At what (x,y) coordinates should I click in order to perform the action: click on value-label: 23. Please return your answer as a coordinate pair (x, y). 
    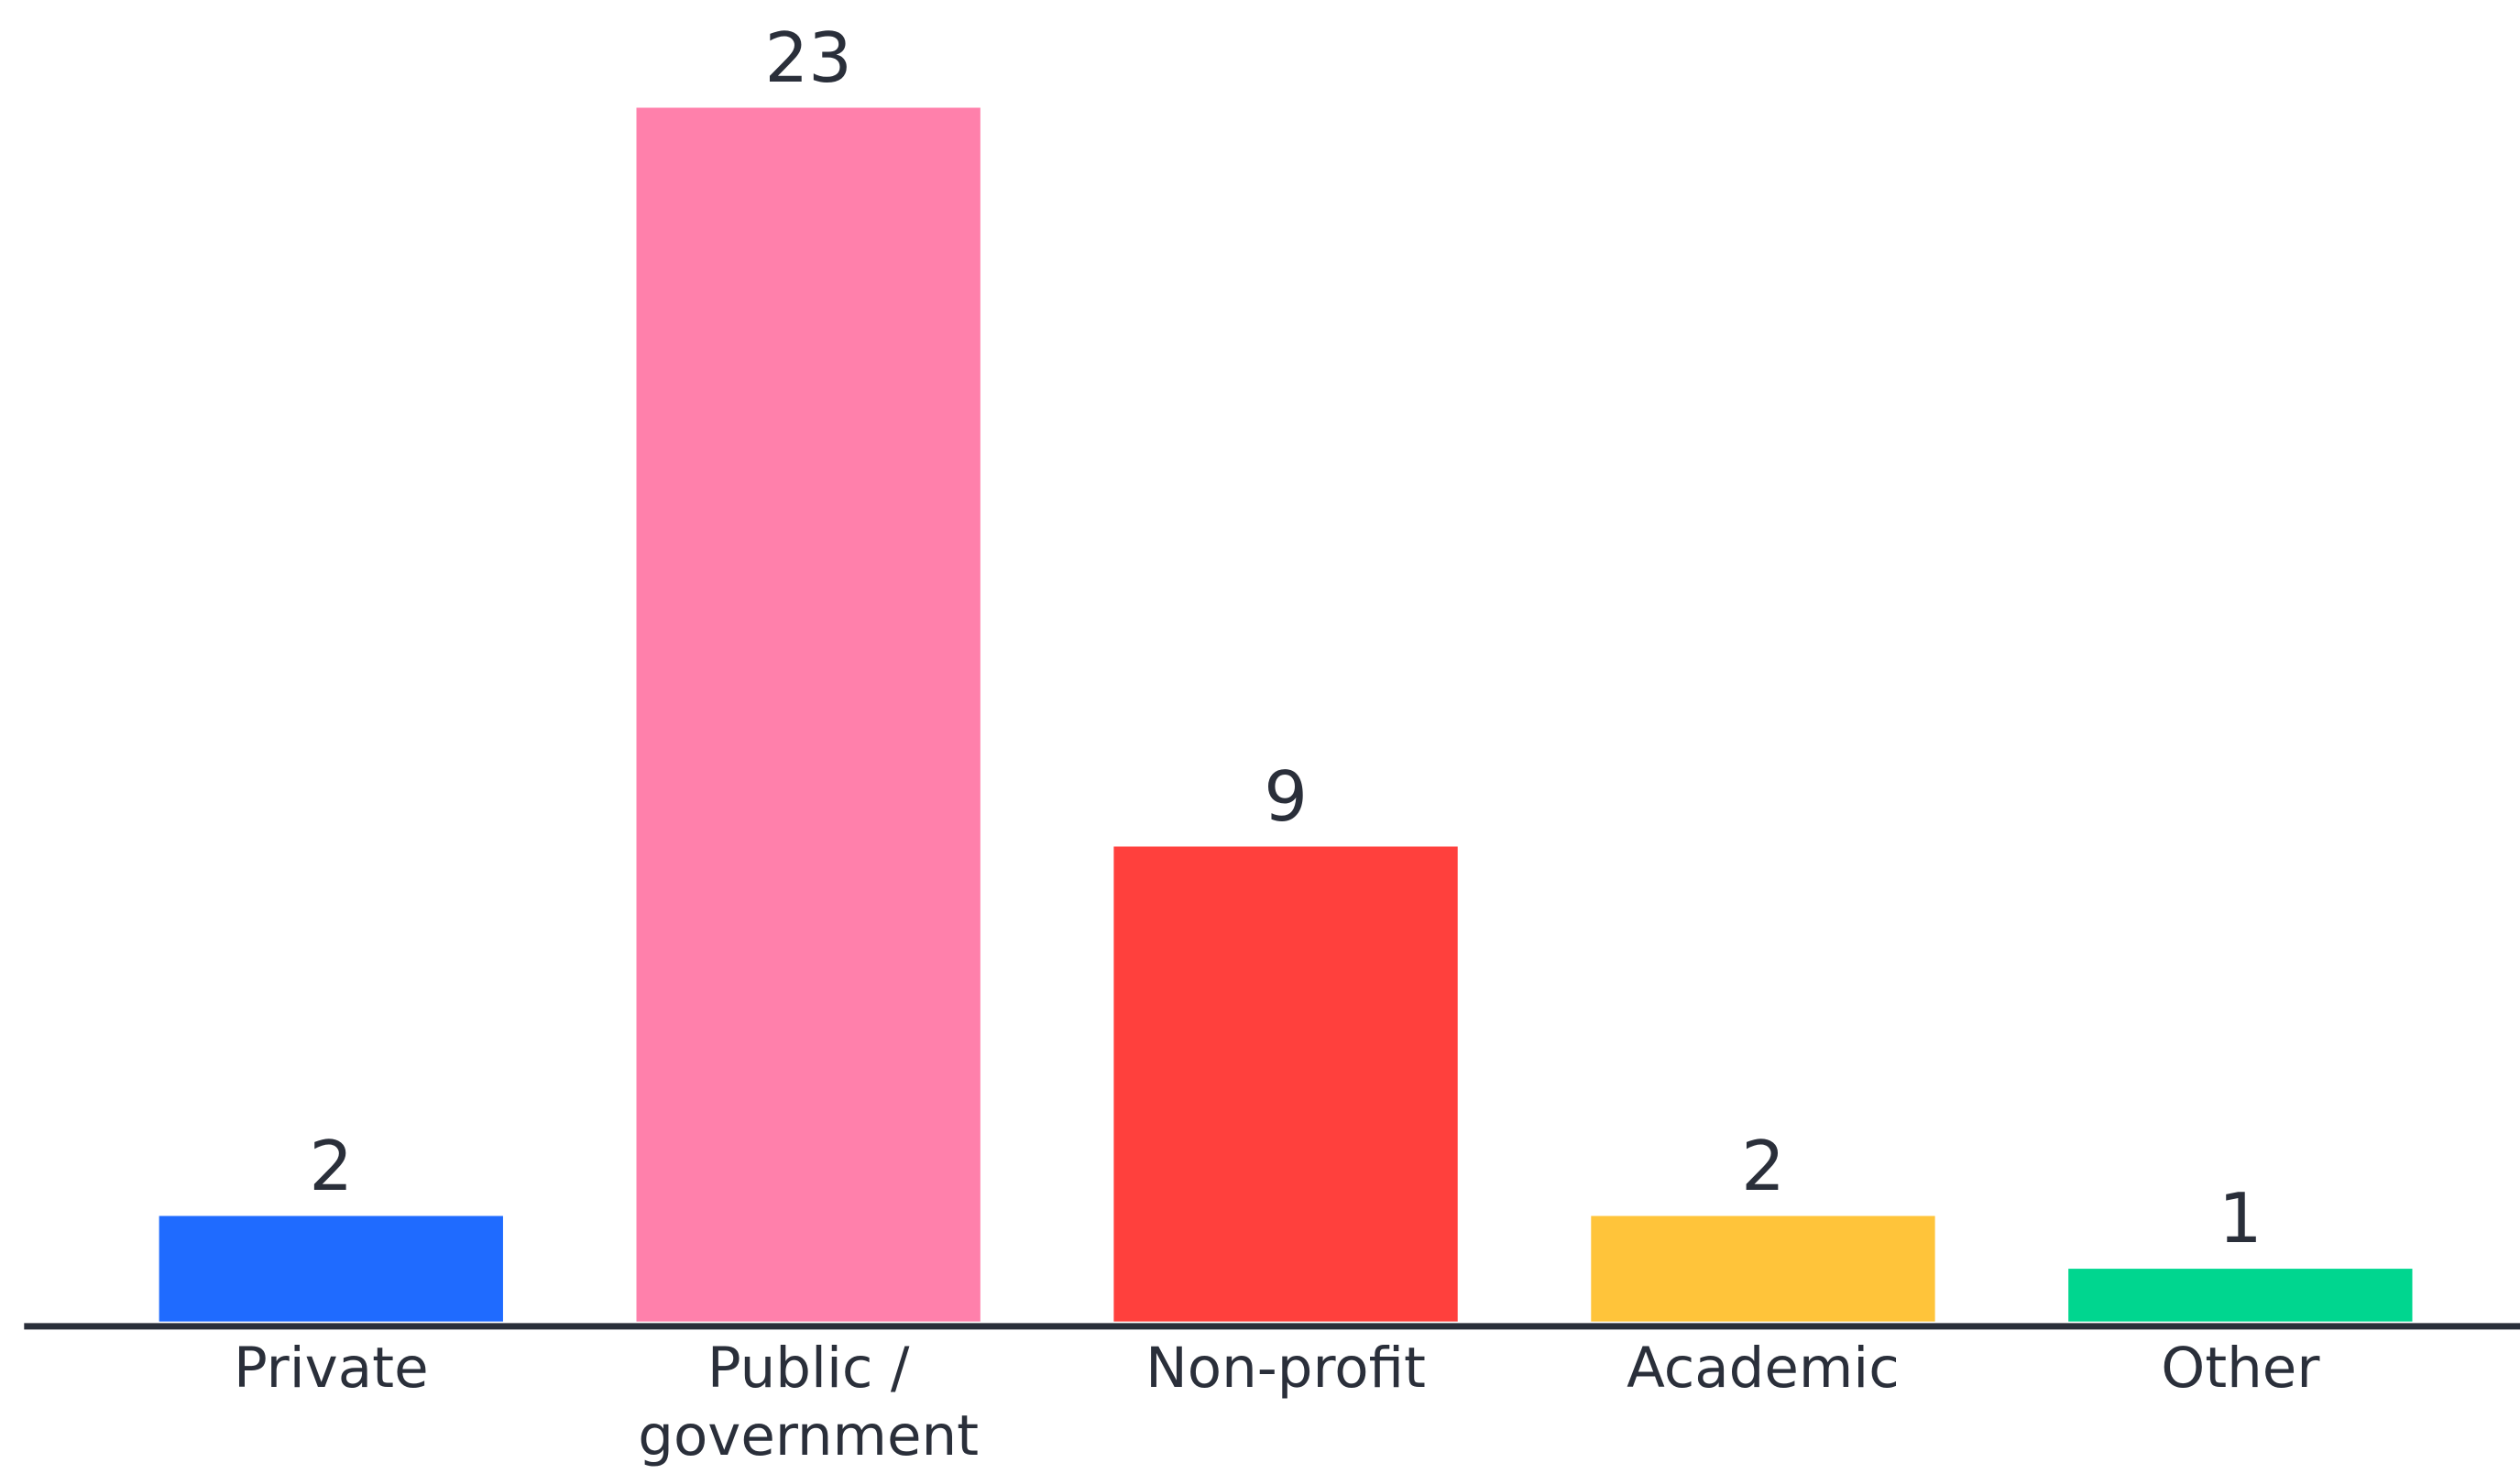
    Looking at the image, I should click on (808, 57).